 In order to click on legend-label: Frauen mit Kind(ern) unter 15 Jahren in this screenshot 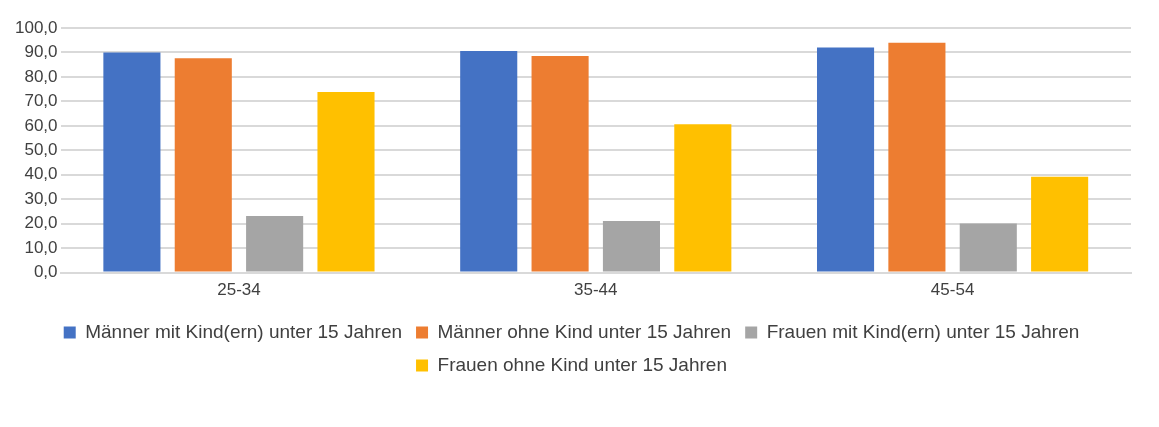, I will do `click(923, 331)`.